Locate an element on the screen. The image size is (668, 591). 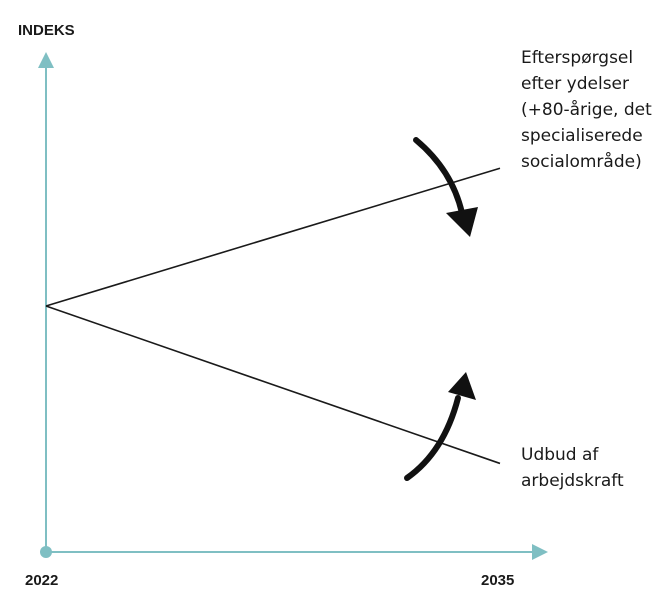
x-tick-label-end: 2035 is located at coordinates (497, 580).